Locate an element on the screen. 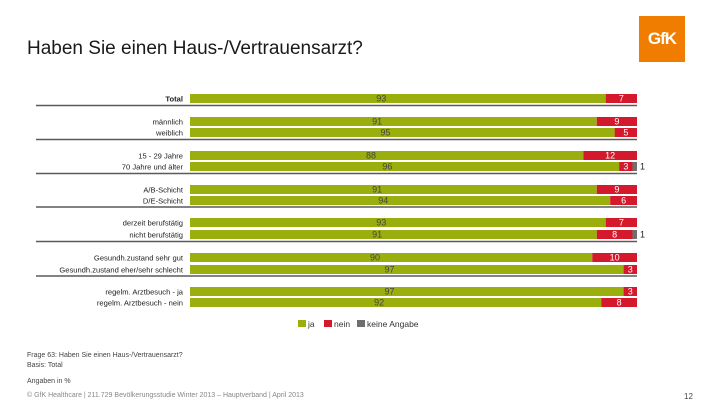 This screenshot has height=405, width=720. value-label: 92 is located at coordinates (379, 303).